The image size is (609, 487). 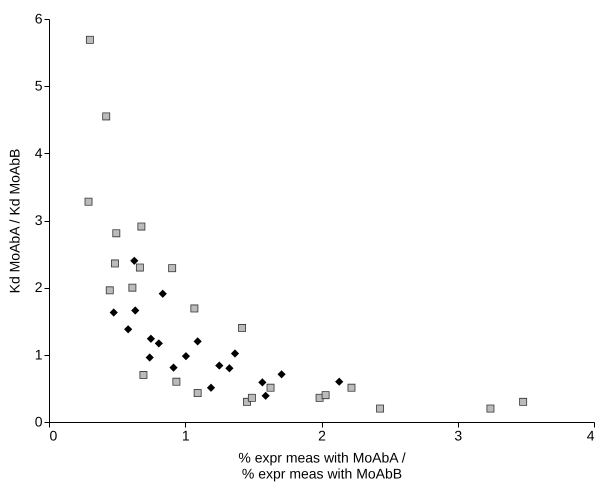 What do you see at coordinates (322, 436) in the screenshot?
I see `x-tick-label: 2` at bounding box center [322, 436].